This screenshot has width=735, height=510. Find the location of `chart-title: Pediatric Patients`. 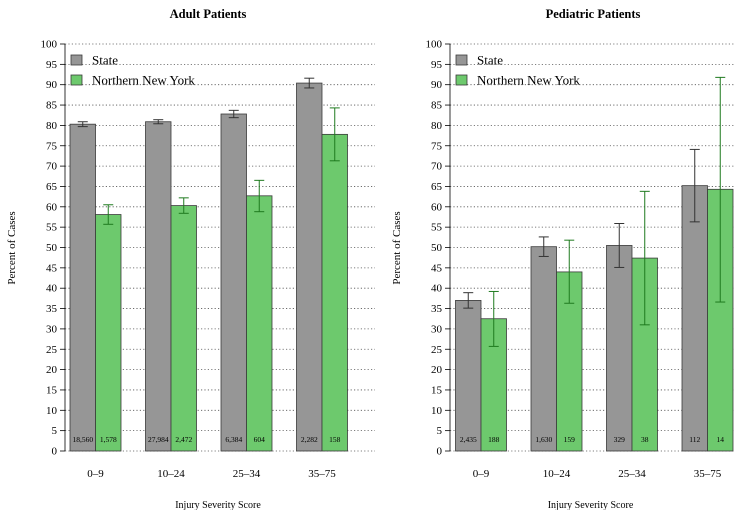

chart-title: Pediatric Patients is located at coordinates (593, 14).